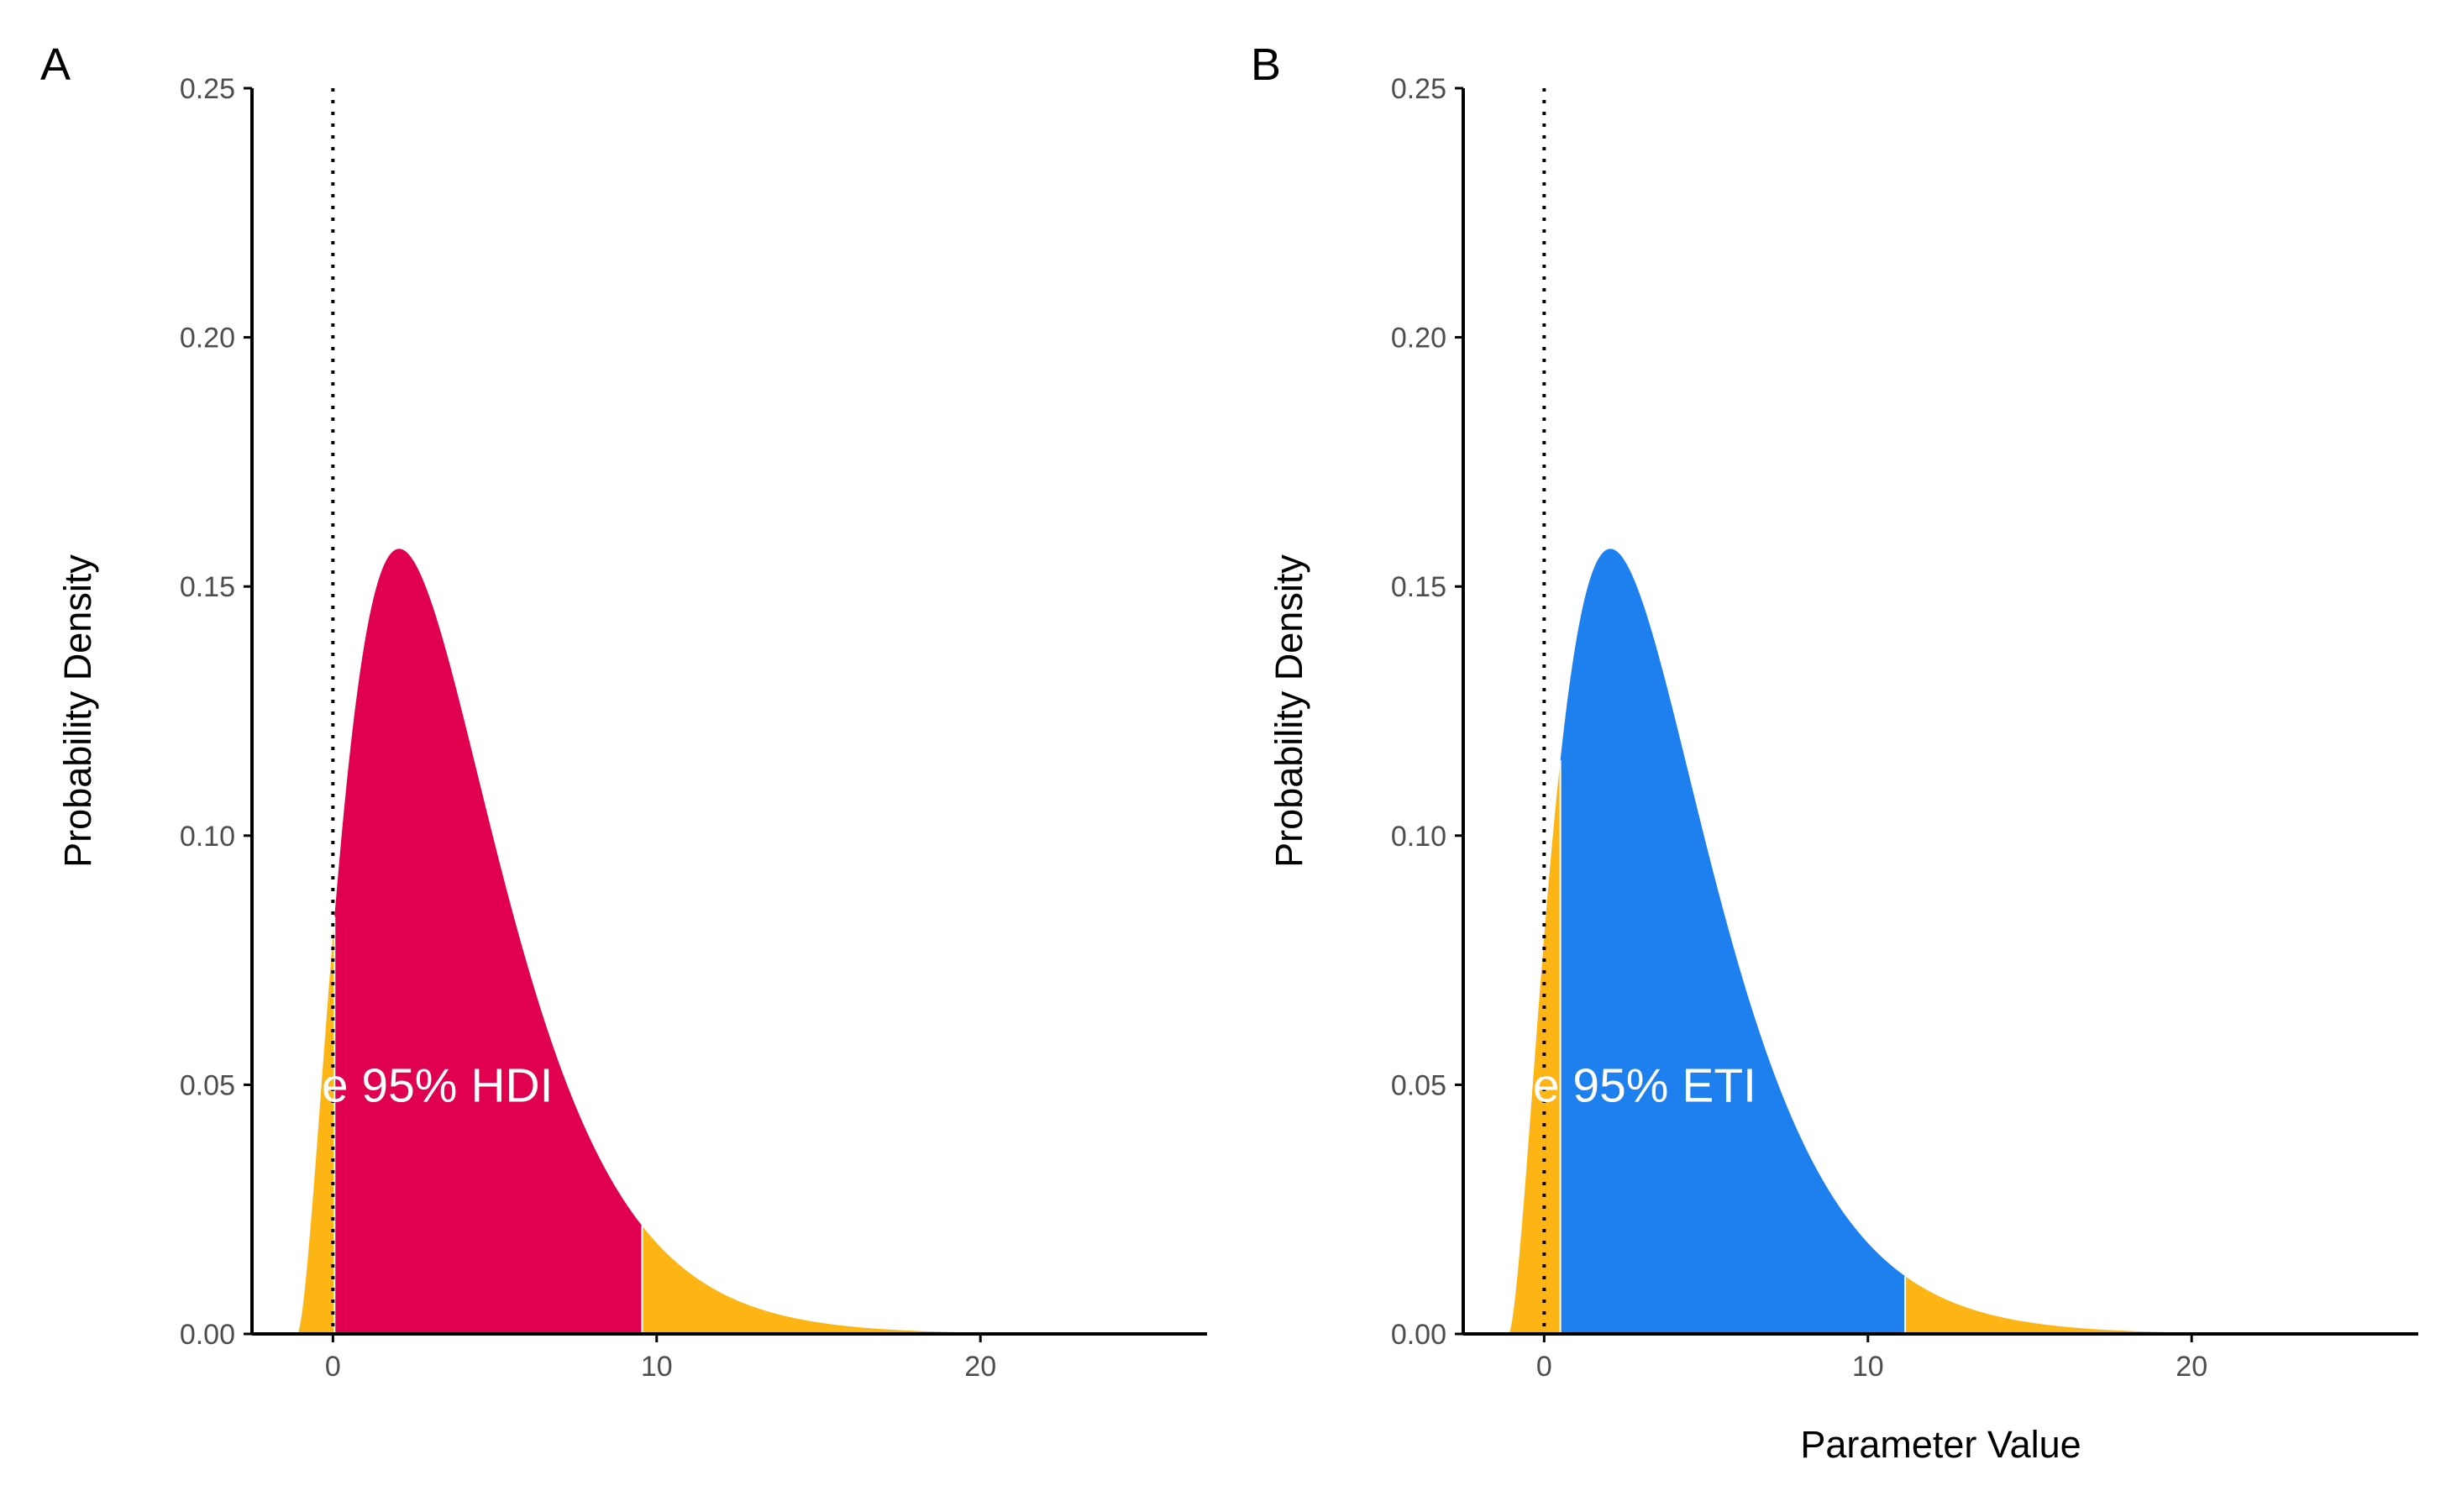 The height and width of the screenshot is (1512, 2446). What do you see at coordinates (1644, 1085) in the screenshot?
I see `interval-label: e 95% ETI` at bounding box center [1644, 1085].